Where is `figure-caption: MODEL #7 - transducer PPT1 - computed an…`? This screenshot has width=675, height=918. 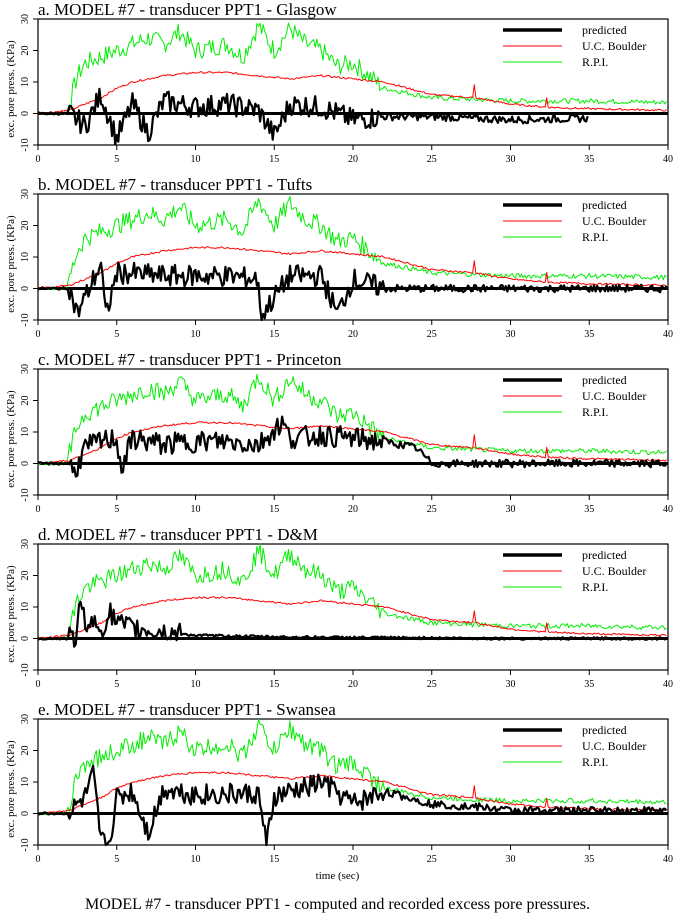
figure-caption: MODEL #7 - transducer PPT1 - computed an… is located at coordinates (337, 904).